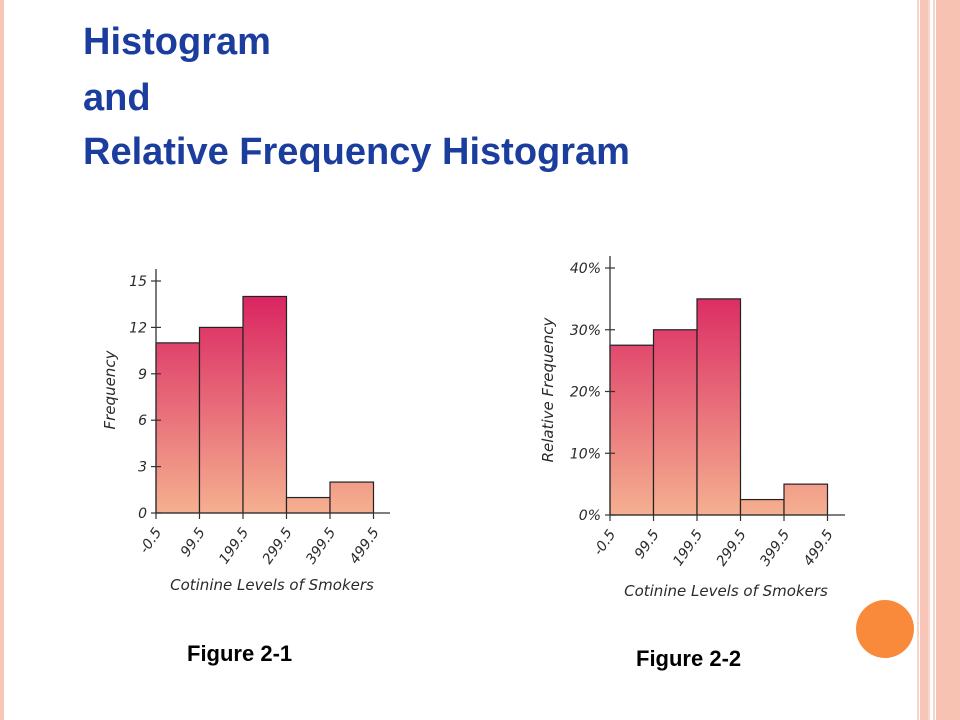 The height and width of the screenshot is (720, 960). Describe the element at coordinates (585, 269) in the screenshot. I see `y-tick-label: 40%` at that location.